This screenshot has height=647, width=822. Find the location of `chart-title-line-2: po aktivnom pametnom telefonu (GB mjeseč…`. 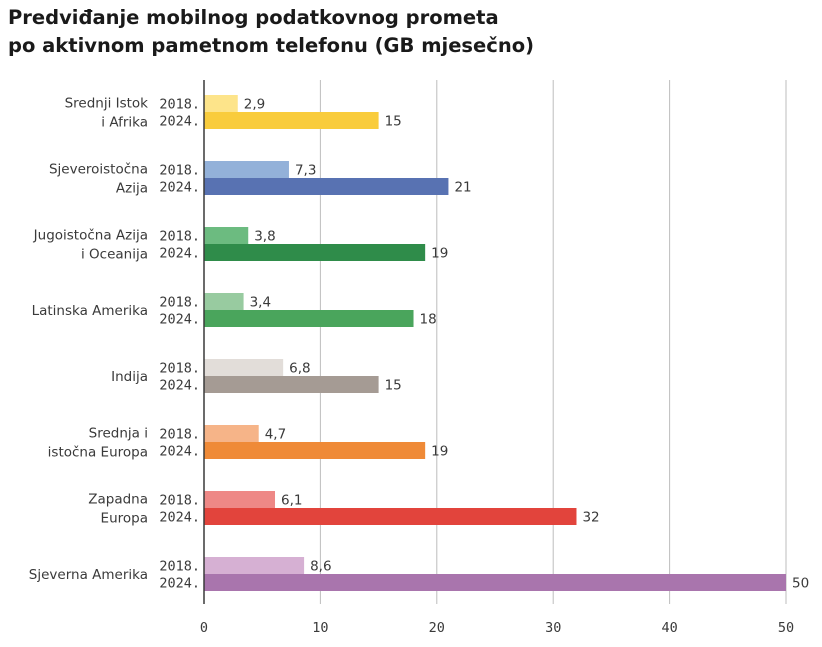

chart-title-line-2: po aktivnom pametnom telefonu (GB mjeseč… is located at coordinates (271, 45).